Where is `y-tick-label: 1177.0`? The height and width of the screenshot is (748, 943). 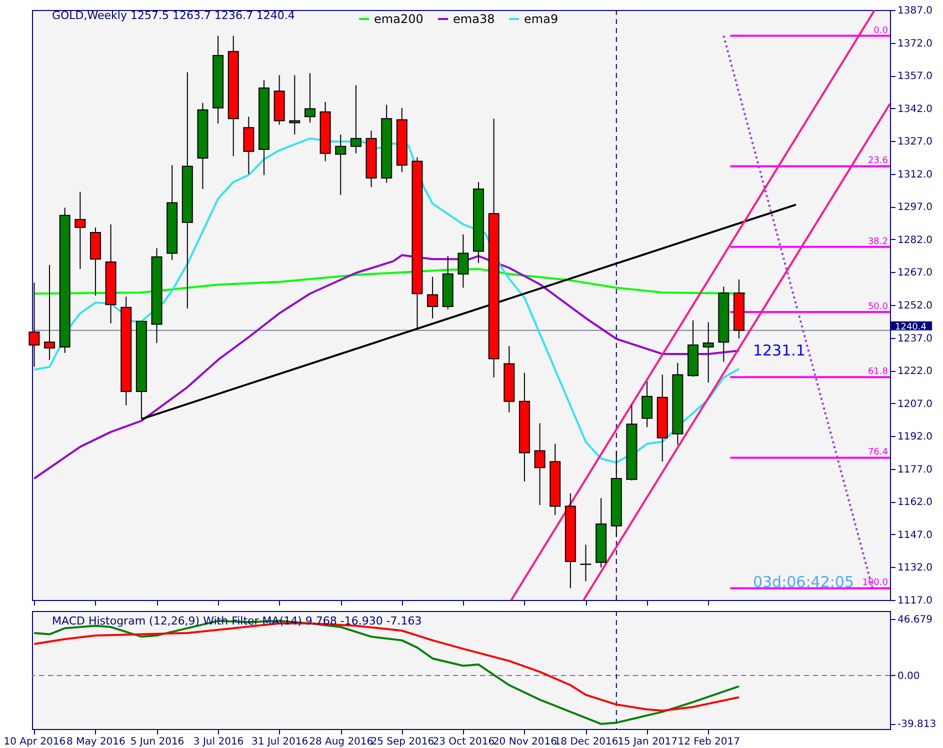 y-tick-label: 1177.0 is located at coordinates (915, 470).